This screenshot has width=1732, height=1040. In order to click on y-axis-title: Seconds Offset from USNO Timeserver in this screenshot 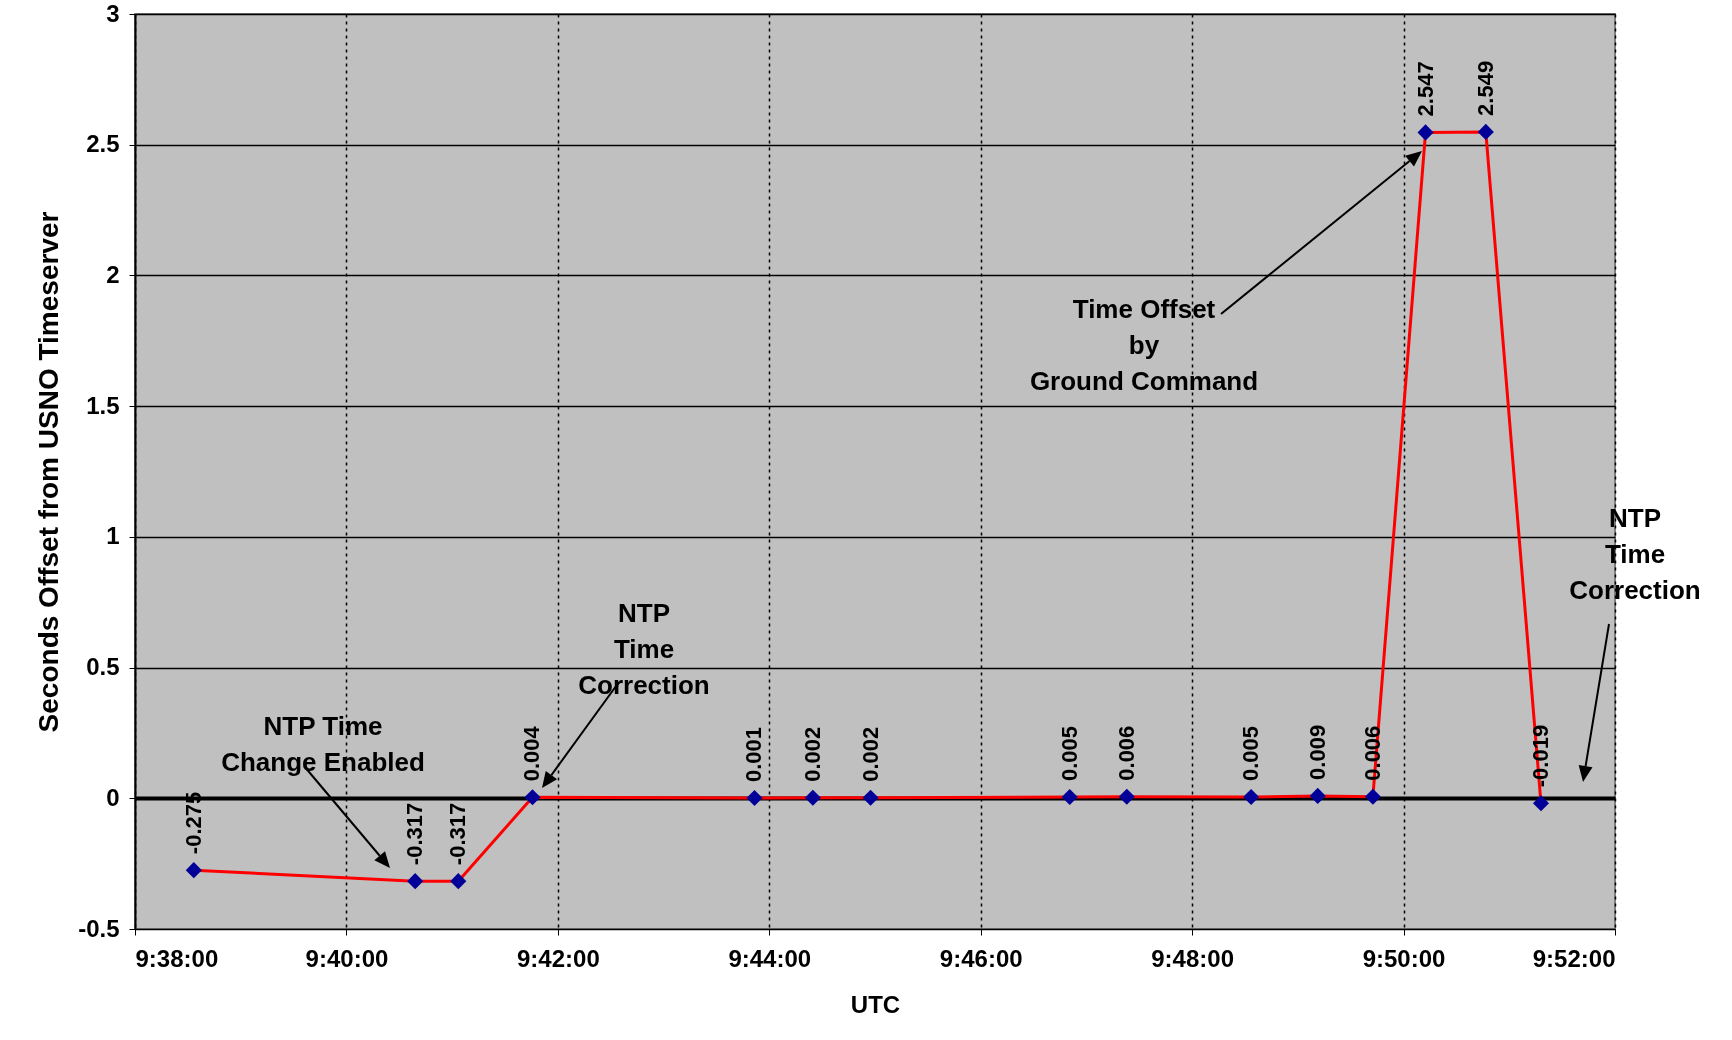, I will do `click(49, 472)`.